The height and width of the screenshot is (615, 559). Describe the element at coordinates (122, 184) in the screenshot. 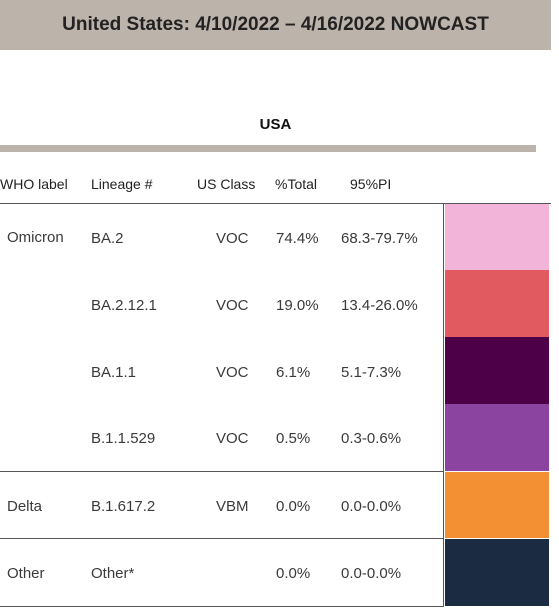

I see `col-lineage: Lineage #` at that location.